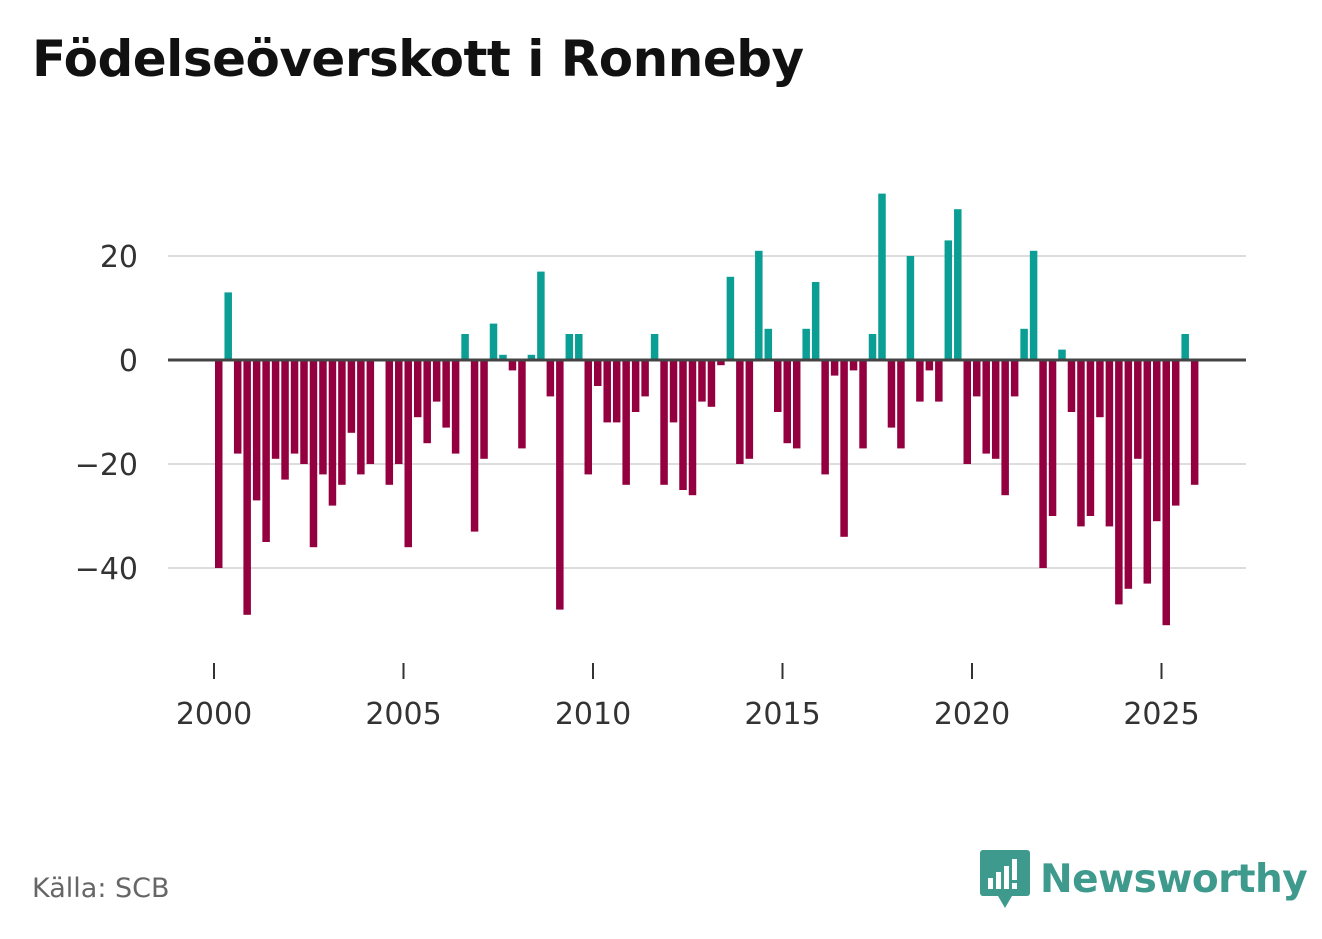 Image resolution: width=1322 pixels, height=939 pixels. What do you see at coordinates (1144, 879) in the screenshot?
I see `brand-logo: Newsworthy` at bounding box center [1144, 879].